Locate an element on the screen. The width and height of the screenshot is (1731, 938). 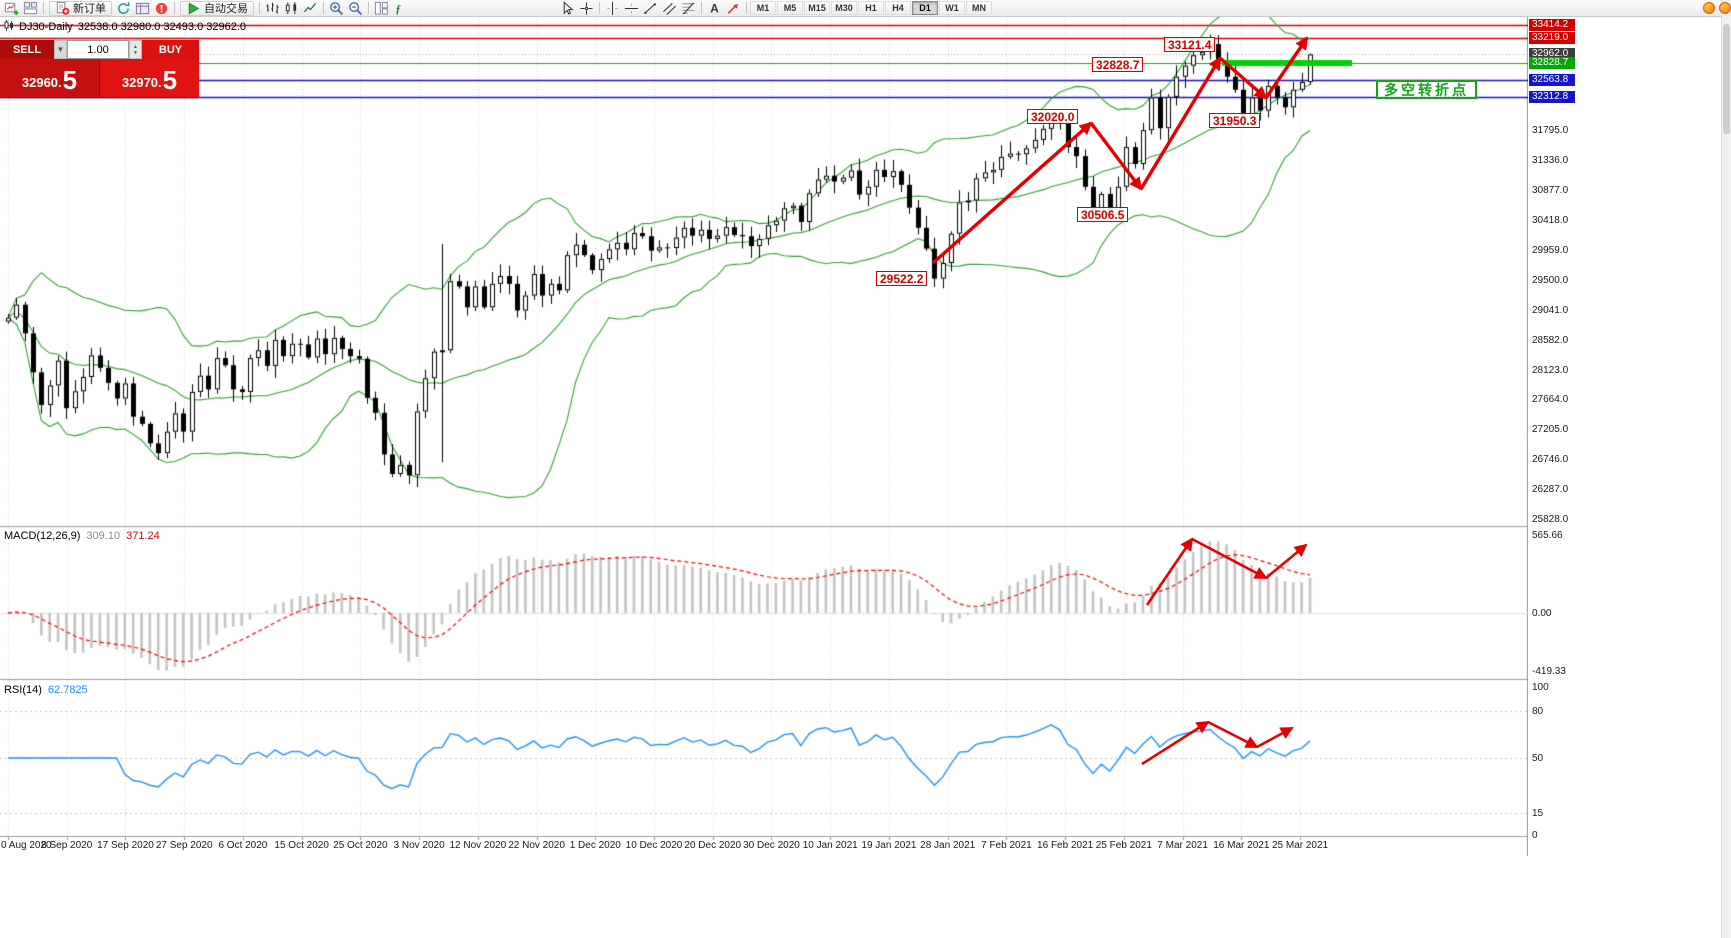
rsi-axis-label: 50 is located at coordinates (1538, 758).